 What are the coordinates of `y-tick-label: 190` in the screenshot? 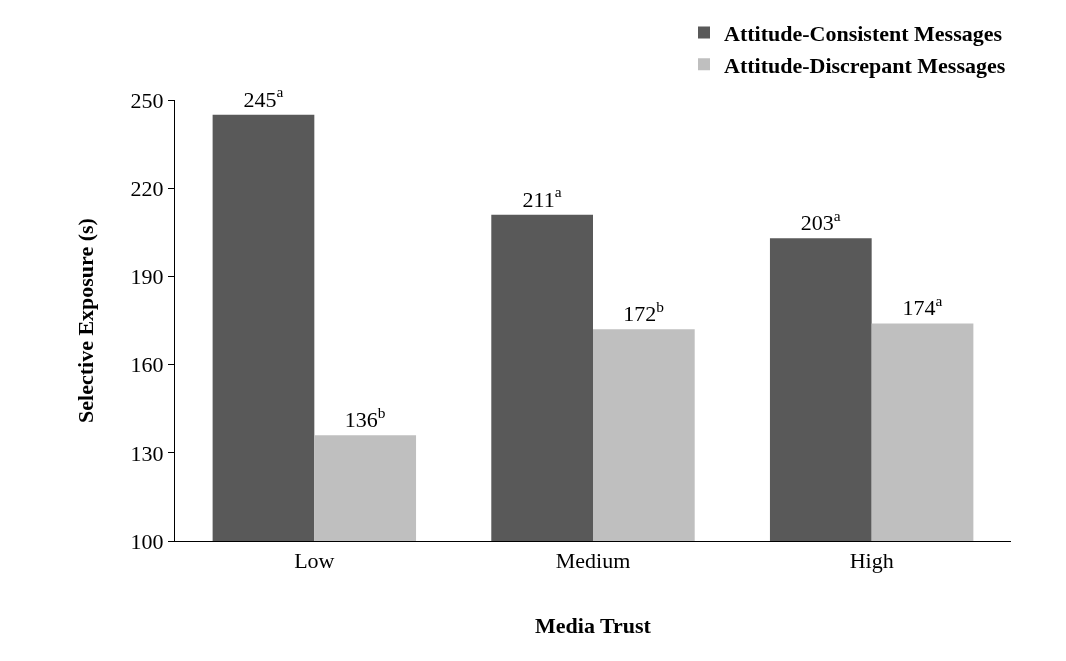 It's located at (147, 277).